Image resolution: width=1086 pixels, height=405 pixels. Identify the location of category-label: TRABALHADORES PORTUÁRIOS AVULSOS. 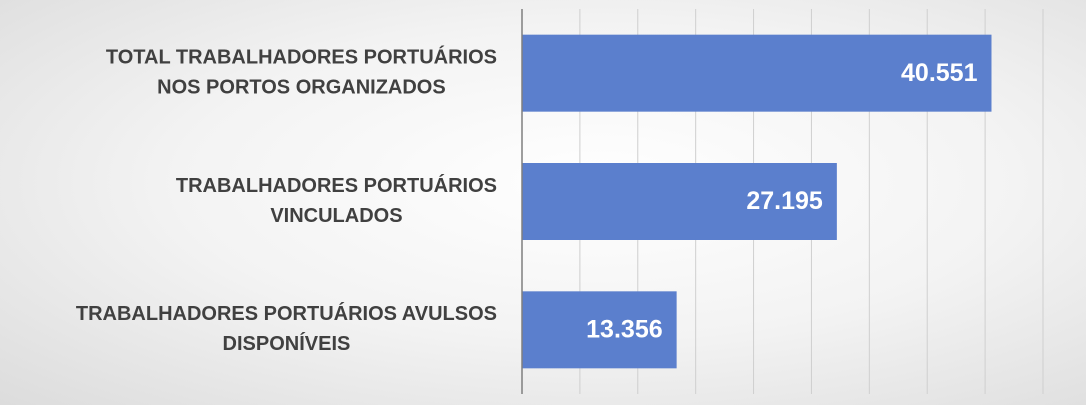
(286, 313).